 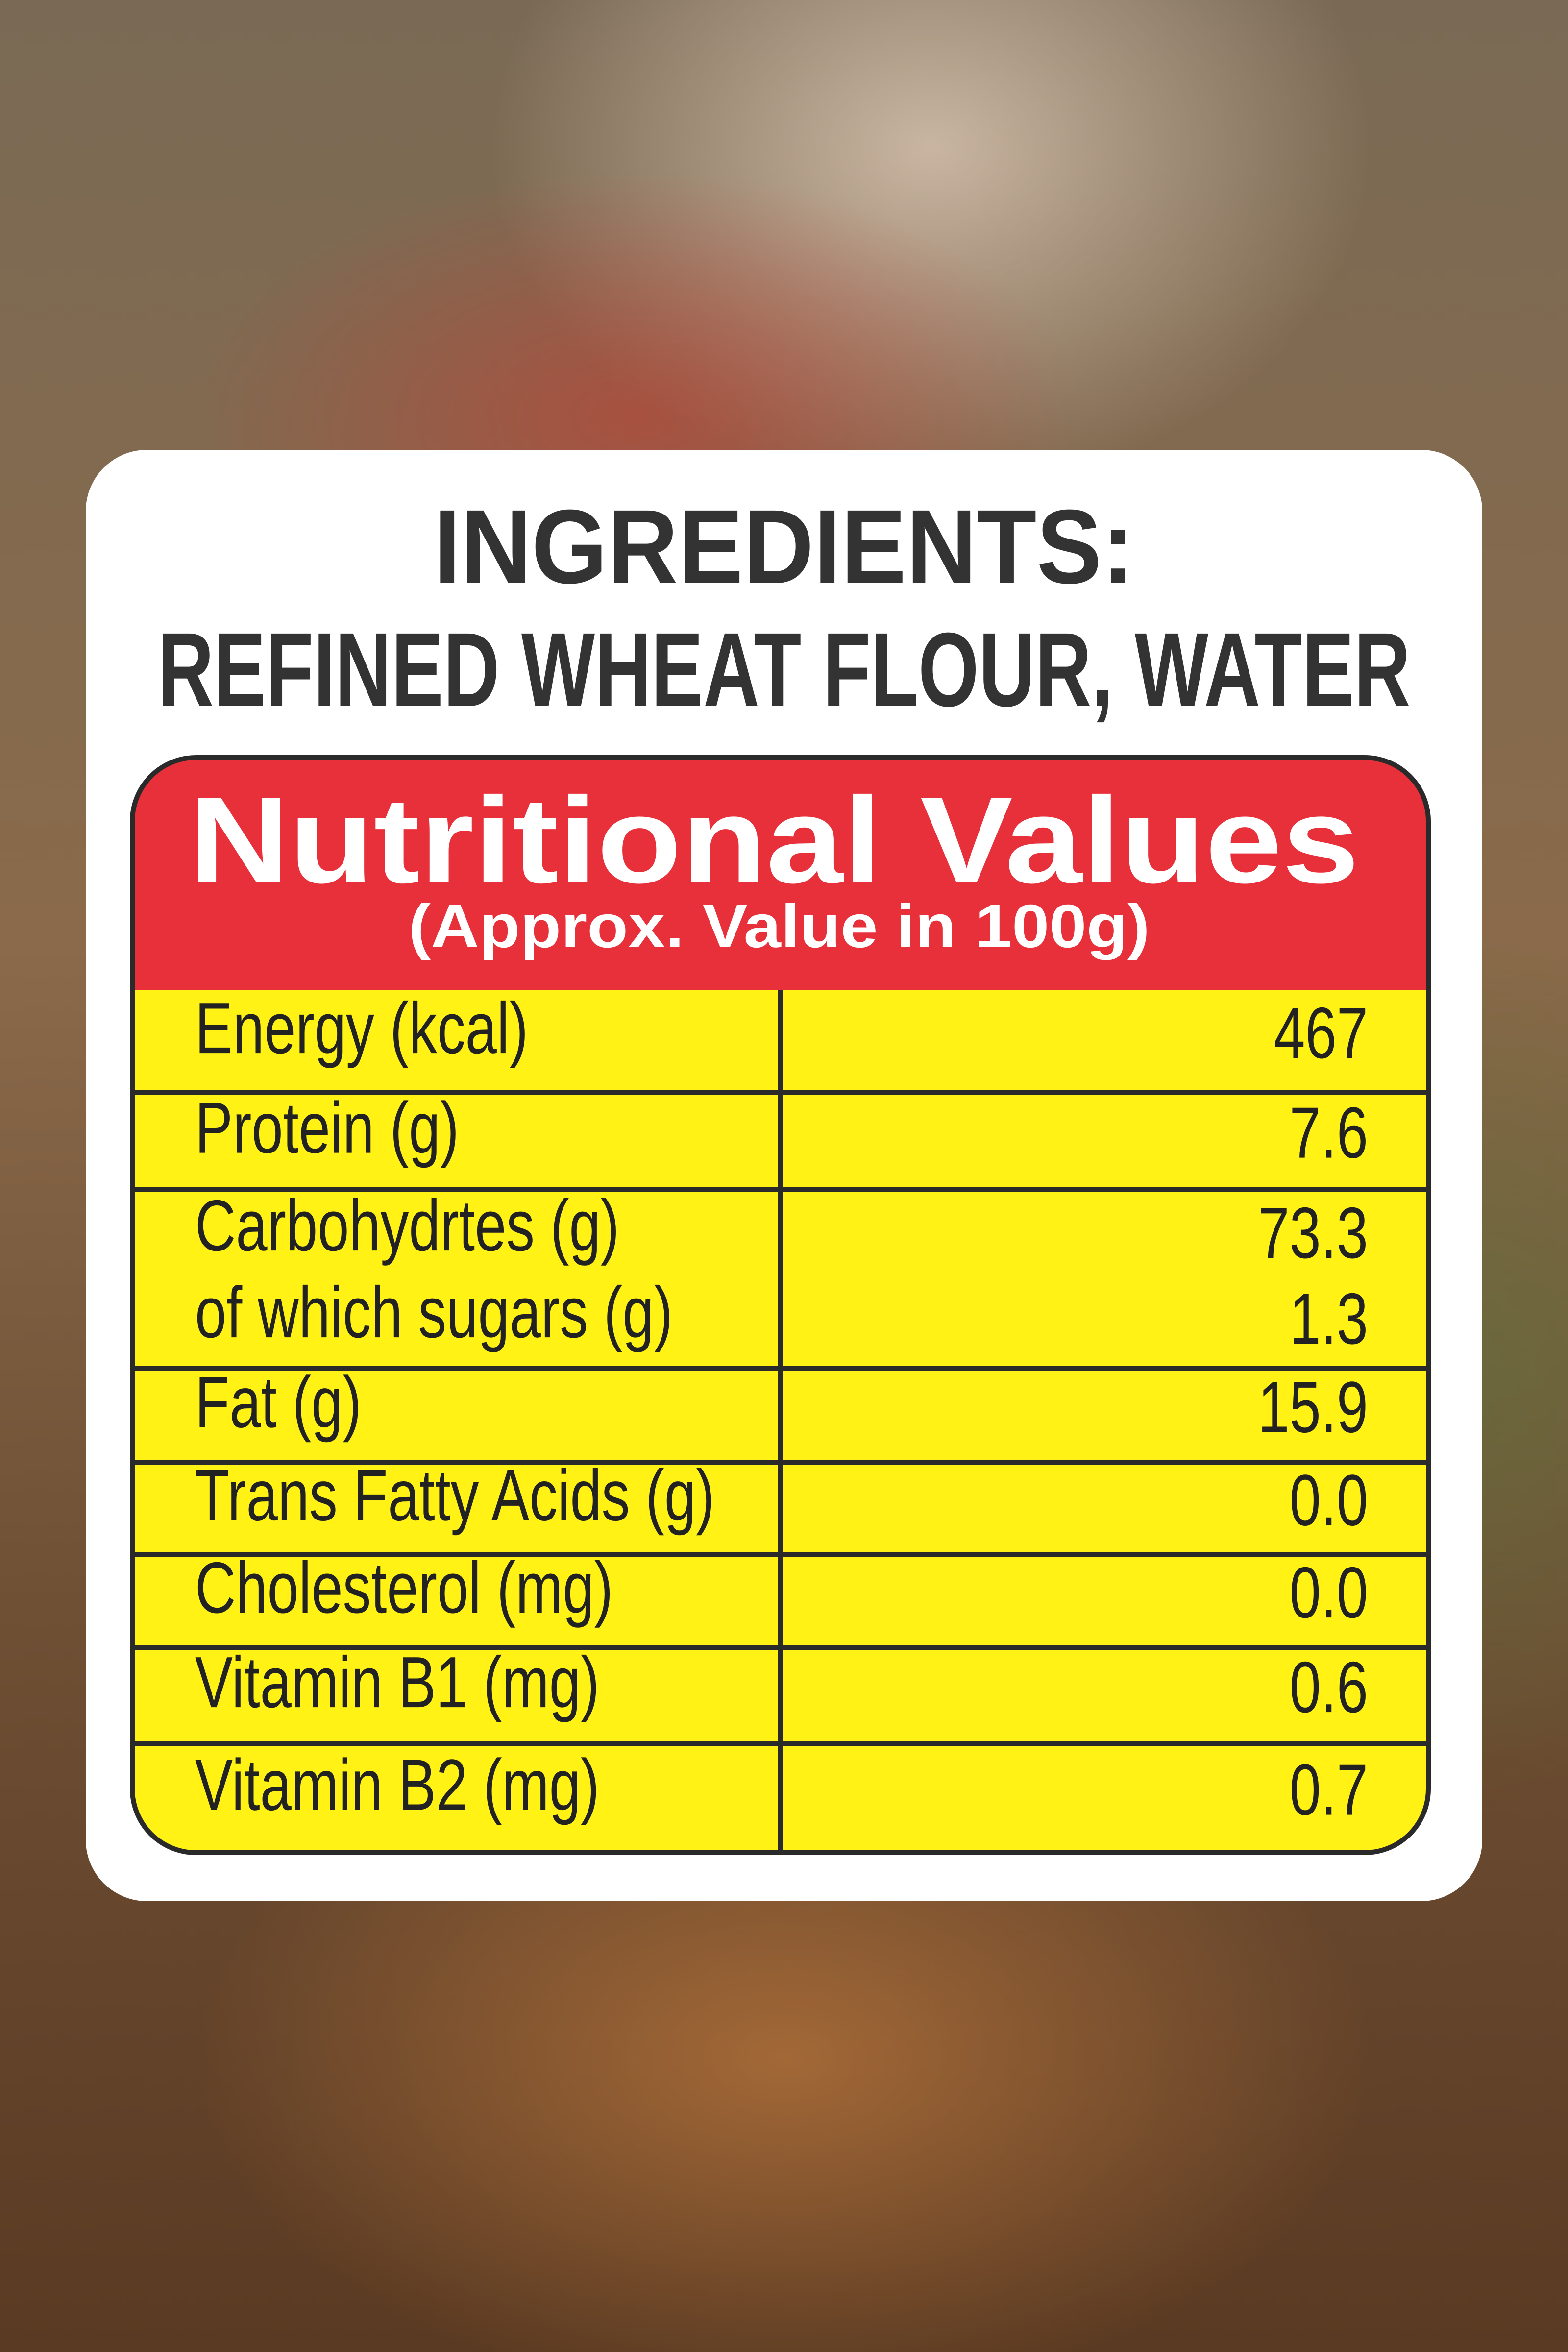 What do you see at coordinates (1329, 1133) in the screenshot?
I see `row-value: 7.6` at bounding box center [1329, 1133].